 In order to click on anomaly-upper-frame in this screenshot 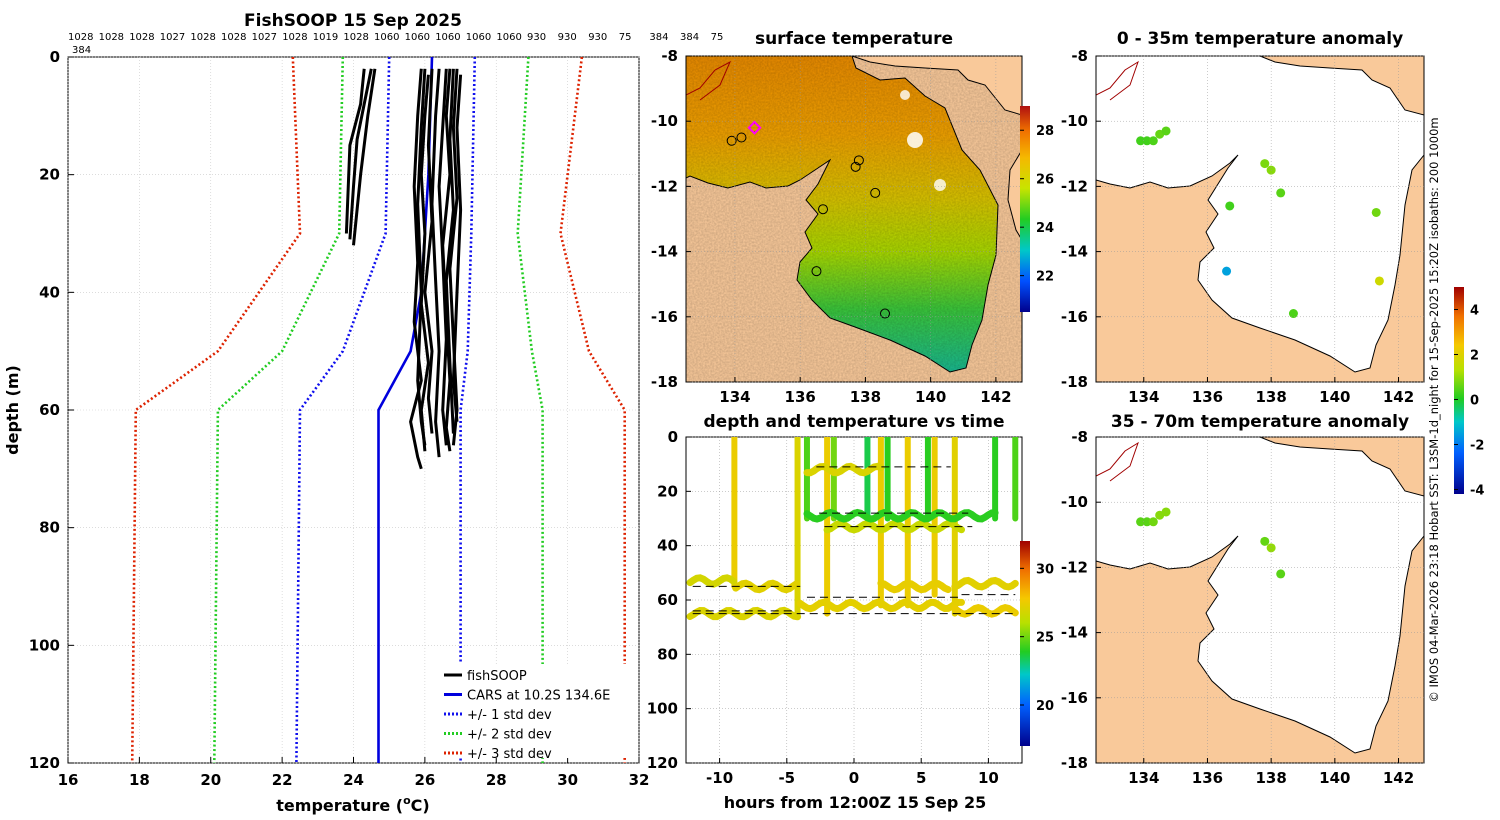, I will do `click(1260, 219)`.